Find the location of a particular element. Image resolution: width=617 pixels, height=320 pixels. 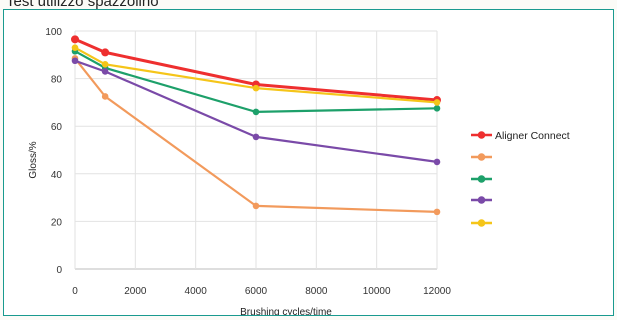

x-tick-label: 4000 is located at coordinates (196, 291).